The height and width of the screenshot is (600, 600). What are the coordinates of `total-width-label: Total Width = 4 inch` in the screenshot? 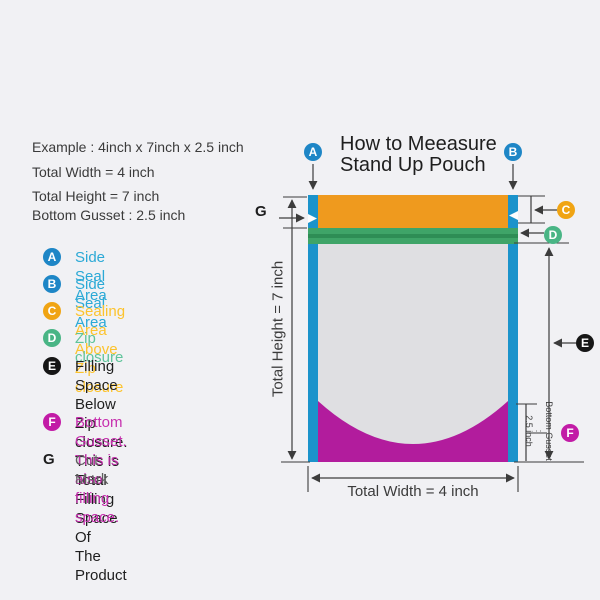 It's located at (413, 491).